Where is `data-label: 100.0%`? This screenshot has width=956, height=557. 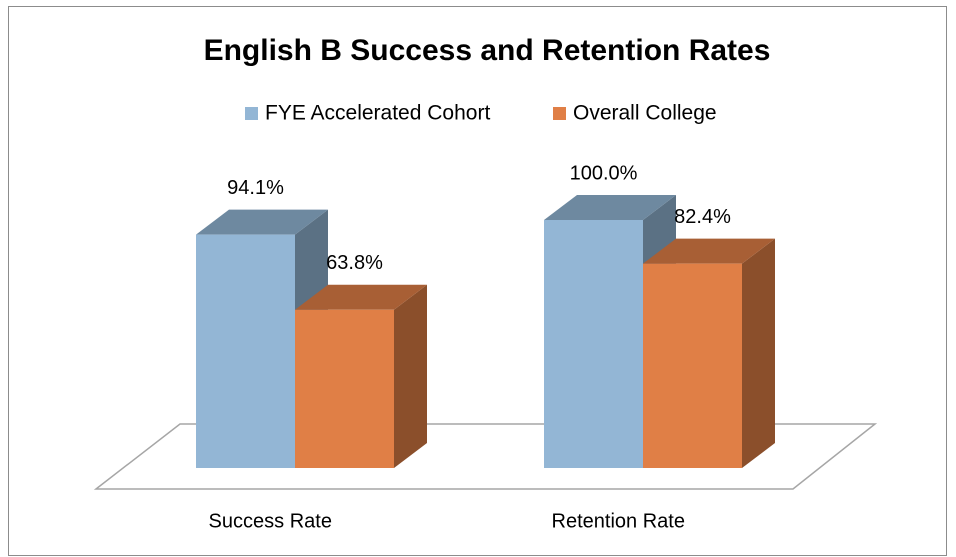
data-label: 100.0% is located at coordinates (604, 173).